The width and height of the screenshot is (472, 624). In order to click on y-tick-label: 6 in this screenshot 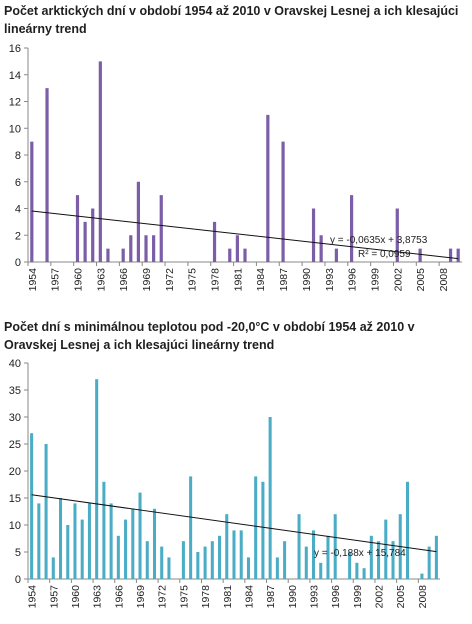, I will do `click(18, 183)`.